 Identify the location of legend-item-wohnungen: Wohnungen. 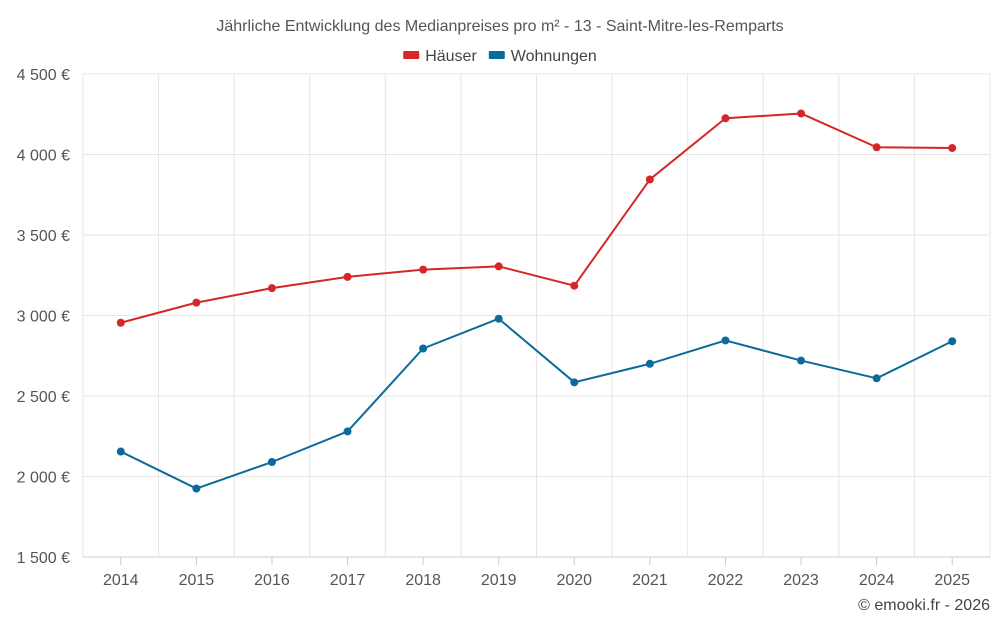
(542, 56).